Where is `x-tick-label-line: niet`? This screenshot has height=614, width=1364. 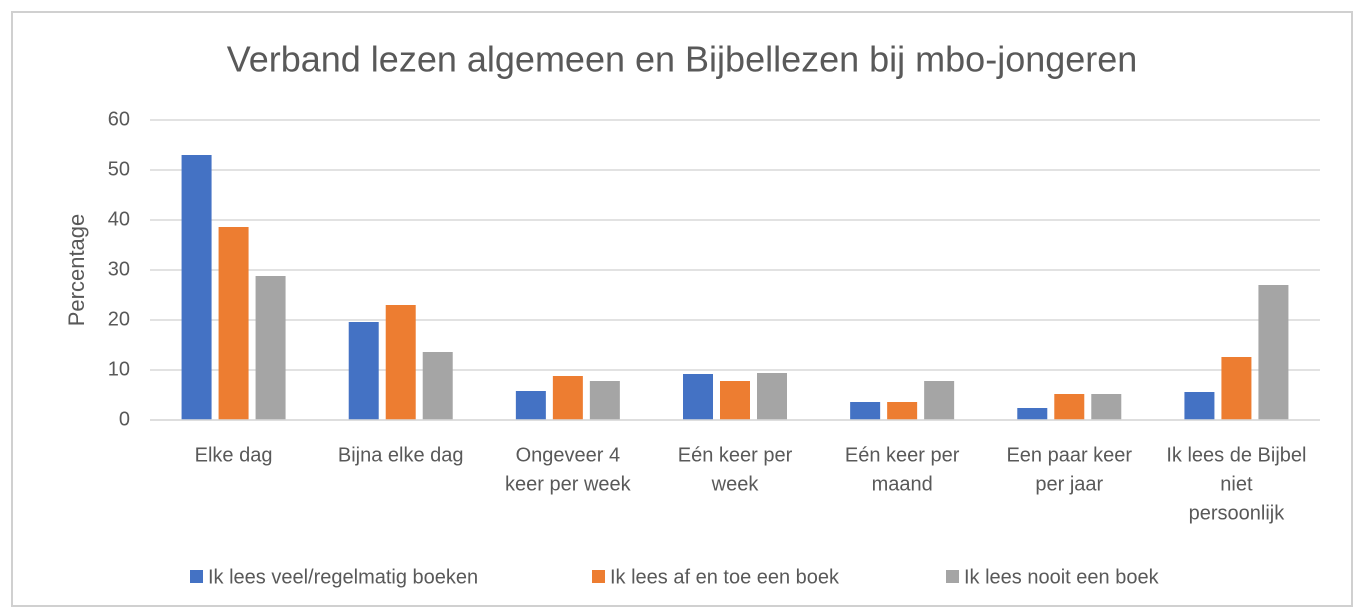 x-tick-label-line: niet is located at coordinates (1236, 484).